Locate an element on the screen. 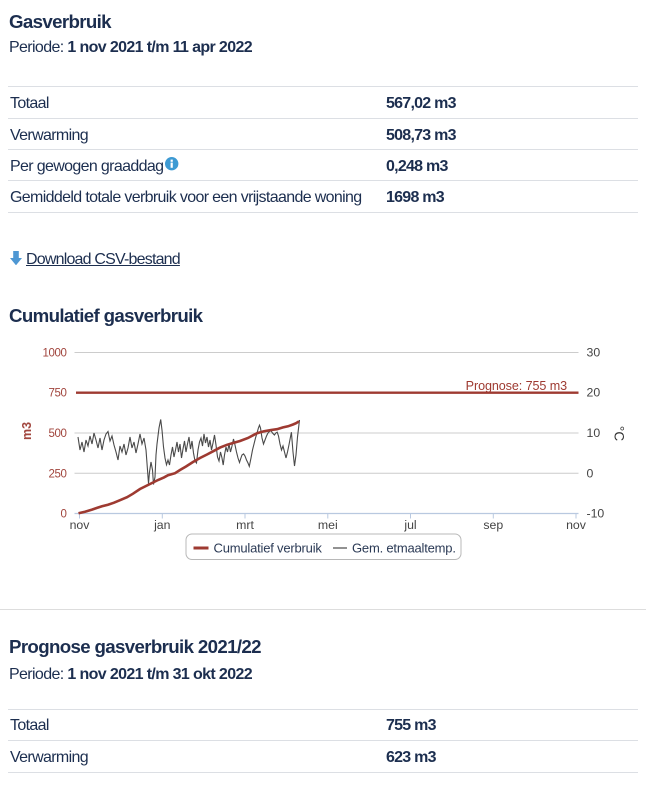 Image resolution: width=646 pixels, height=800 pixels. svg-text: 500 is located at coordinates (58, 434).